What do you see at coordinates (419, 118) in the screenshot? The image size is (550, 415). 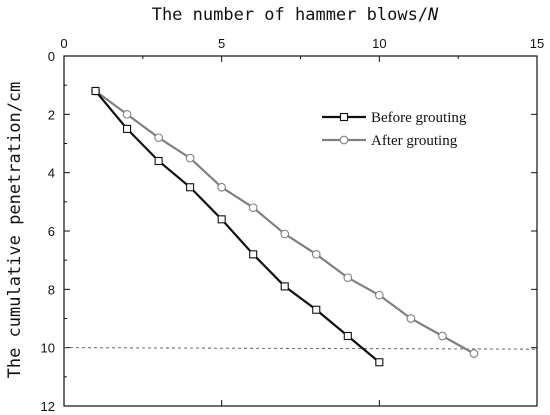 I see `legend-label-0: Before grouting` at bounding box center [419, 118].